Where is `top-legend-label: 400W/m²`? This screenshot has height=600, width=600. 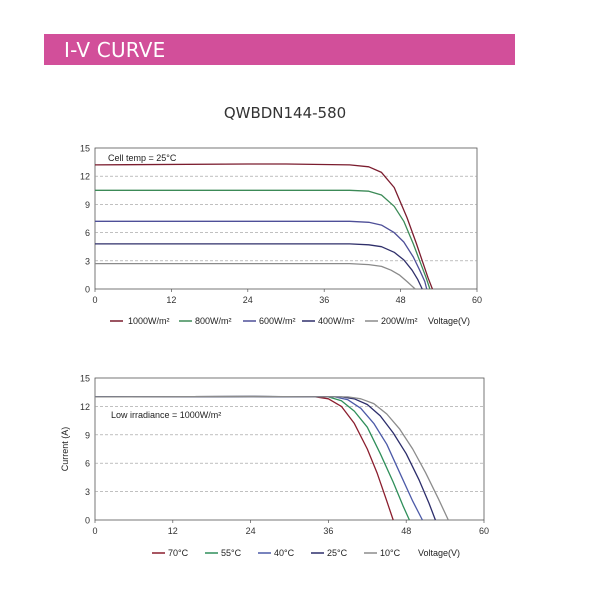 top-legend-label: 400W/m² is located at coordinates (336, 321).